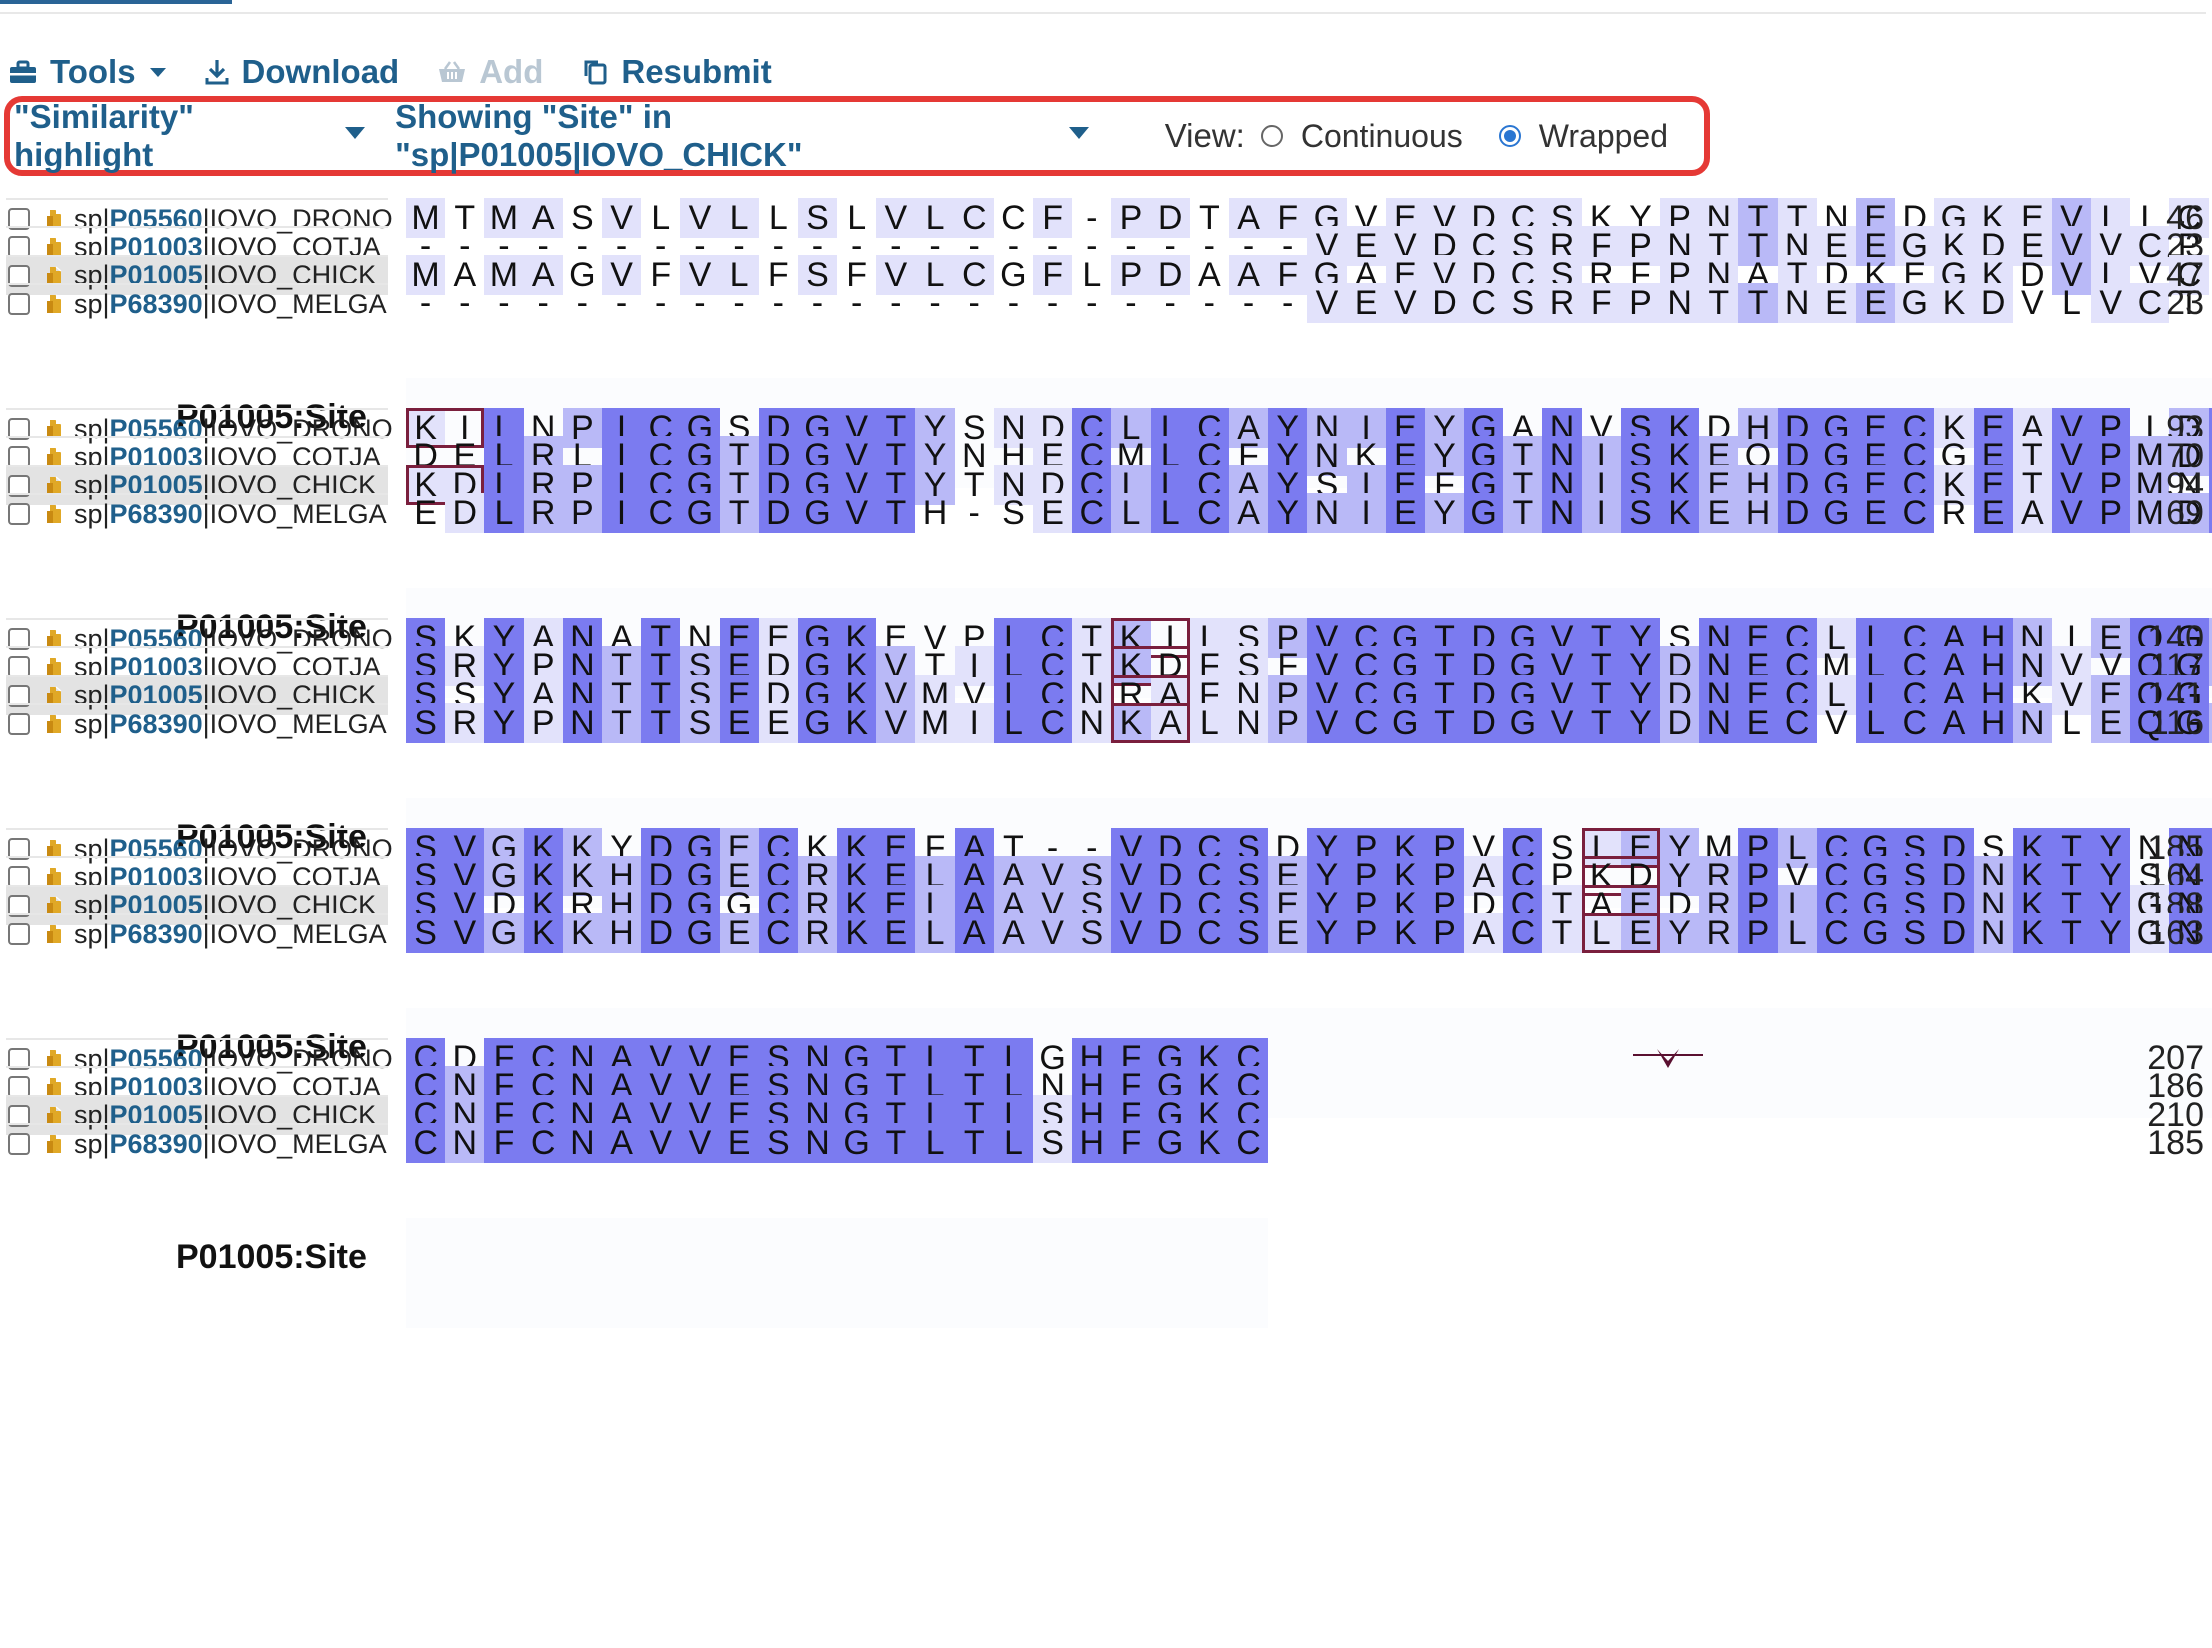 The width and height of the screenshot is (2212, 1648). Describe the element at coordinates (92, 933) in the screenshot. I see `sequence-db-prefix: sp|` at that location.